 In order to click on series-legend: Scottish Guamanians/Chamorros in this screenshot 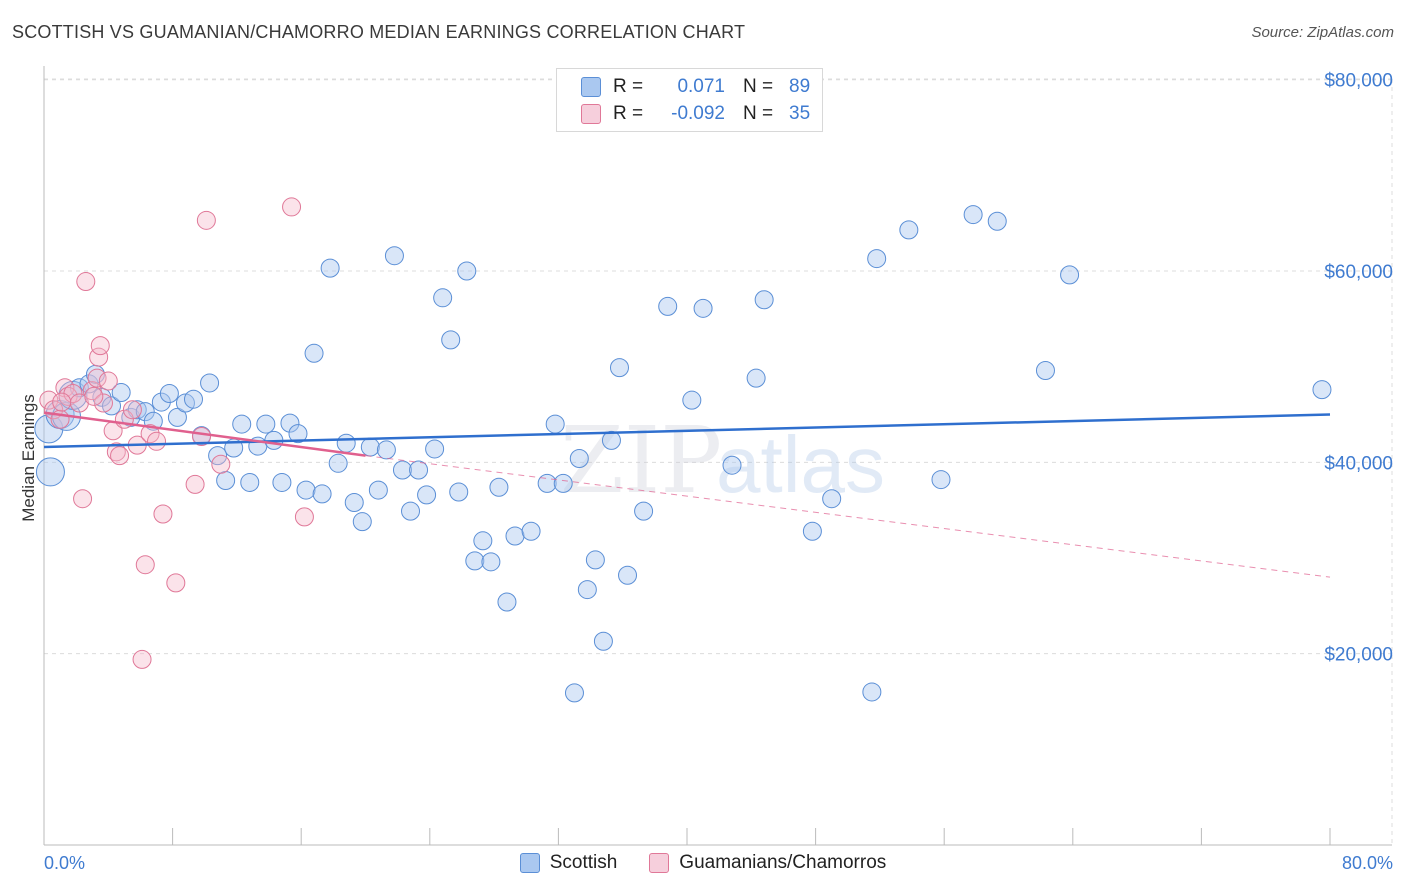, I will do `click(703, 863)`.